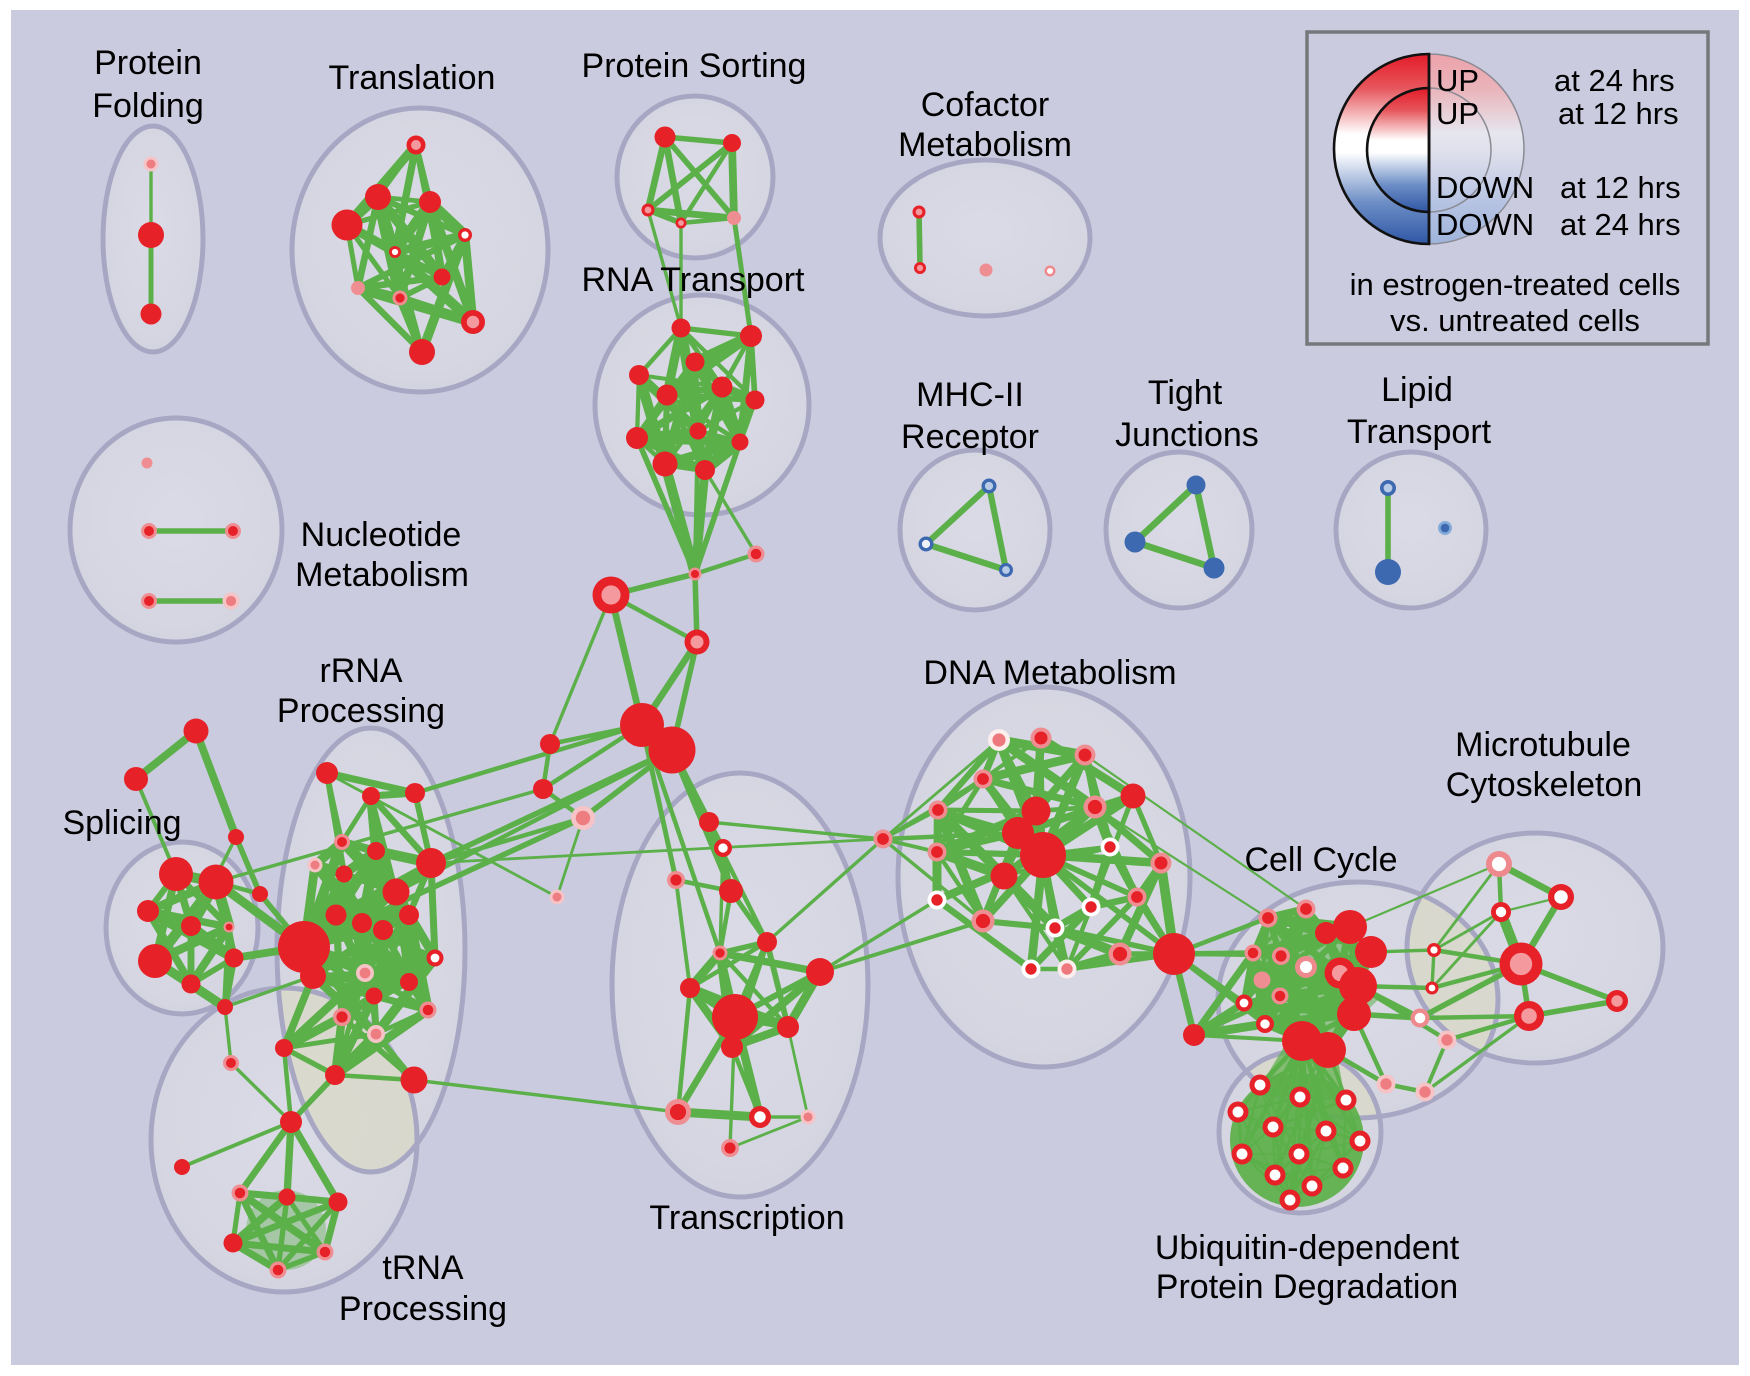 Image resolution: width=1750 pixels, height=1376 pixels. Describe the element at coordinates (985, 105) in the screenshot. I see `svg-text: Cofactor` at that location.